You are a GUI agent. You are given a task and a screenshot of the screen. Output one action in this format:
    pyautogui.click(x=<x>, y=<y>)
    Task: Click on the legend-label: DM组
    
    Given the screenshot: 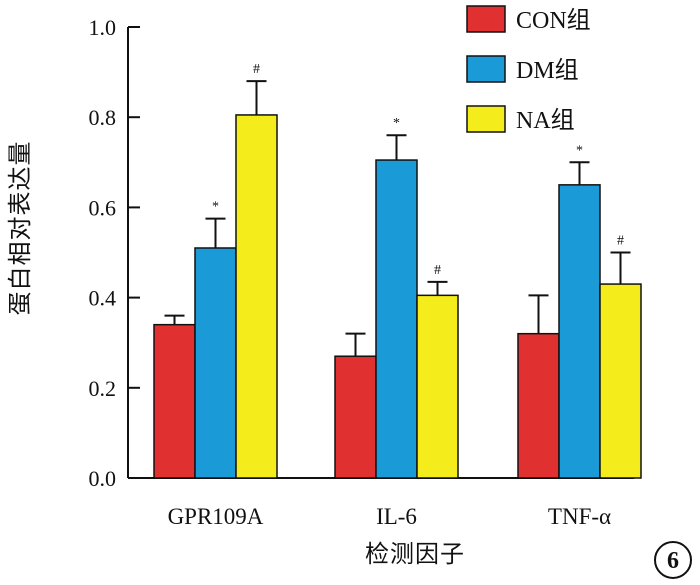 What is the action you would take?
    pyautogui.click(x=547, y=70)
    